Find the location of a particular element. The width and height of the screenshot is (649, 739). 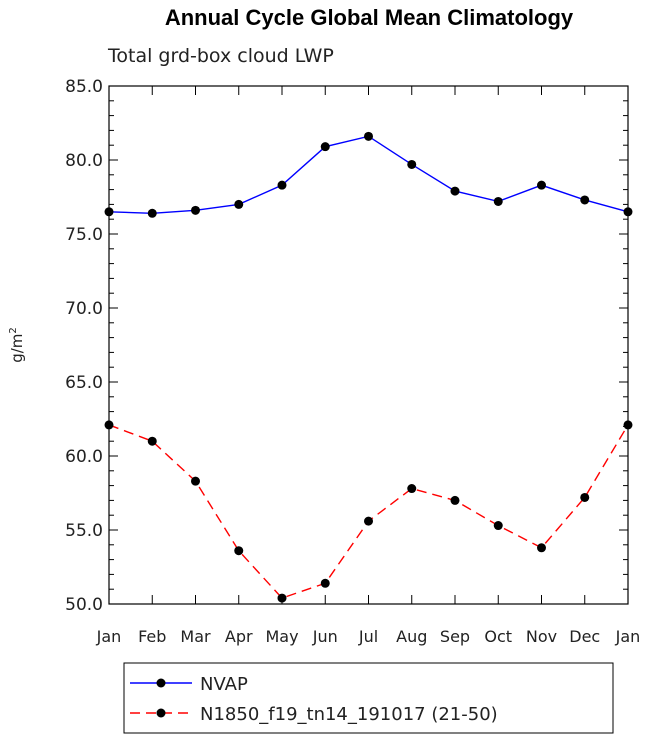

chart-title: Annual Cycle Global Mean Climatology is located at coordinates (369, 17).